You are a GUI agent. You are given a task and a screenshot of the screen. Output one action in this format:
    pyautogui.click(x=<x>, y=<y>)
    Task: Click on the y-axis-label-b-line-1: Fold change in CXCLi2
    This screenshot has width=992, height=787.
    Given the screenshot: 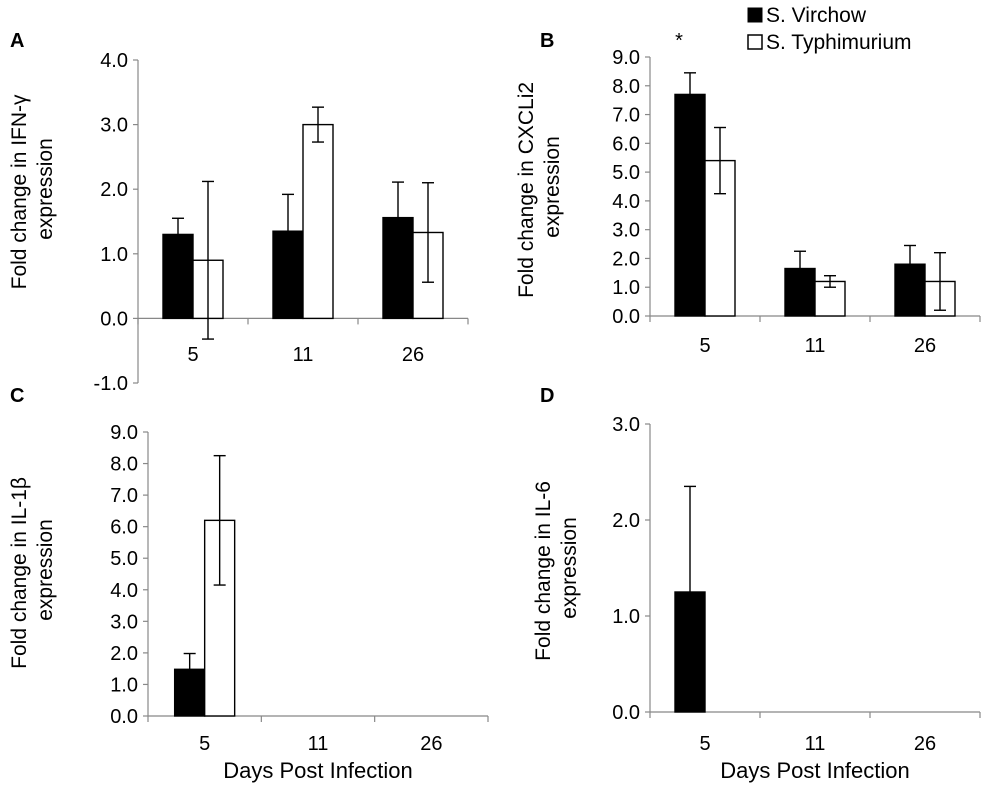 What is the action you would take?
    pyautogui.click(x=526, y=190)
    